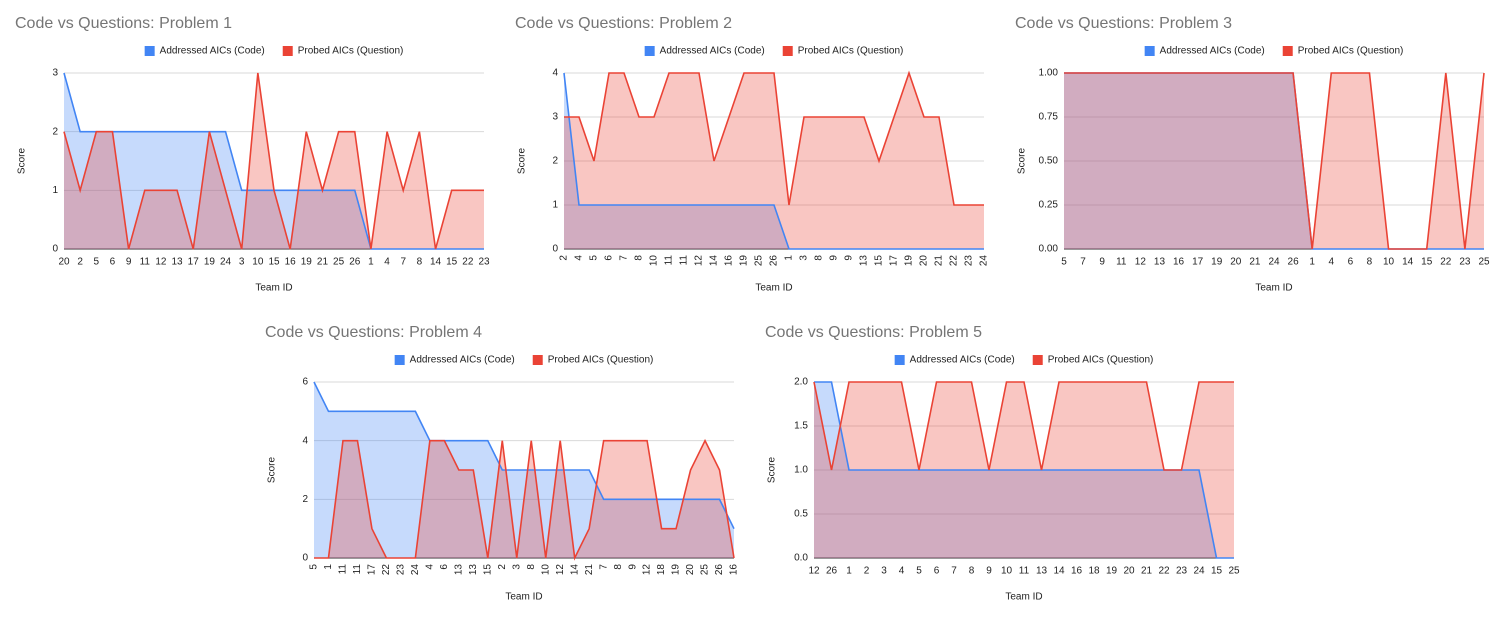 The height and width of the screenshot is (625, 1500). I want to click on y-tick-label: 4, so click(305, 440).